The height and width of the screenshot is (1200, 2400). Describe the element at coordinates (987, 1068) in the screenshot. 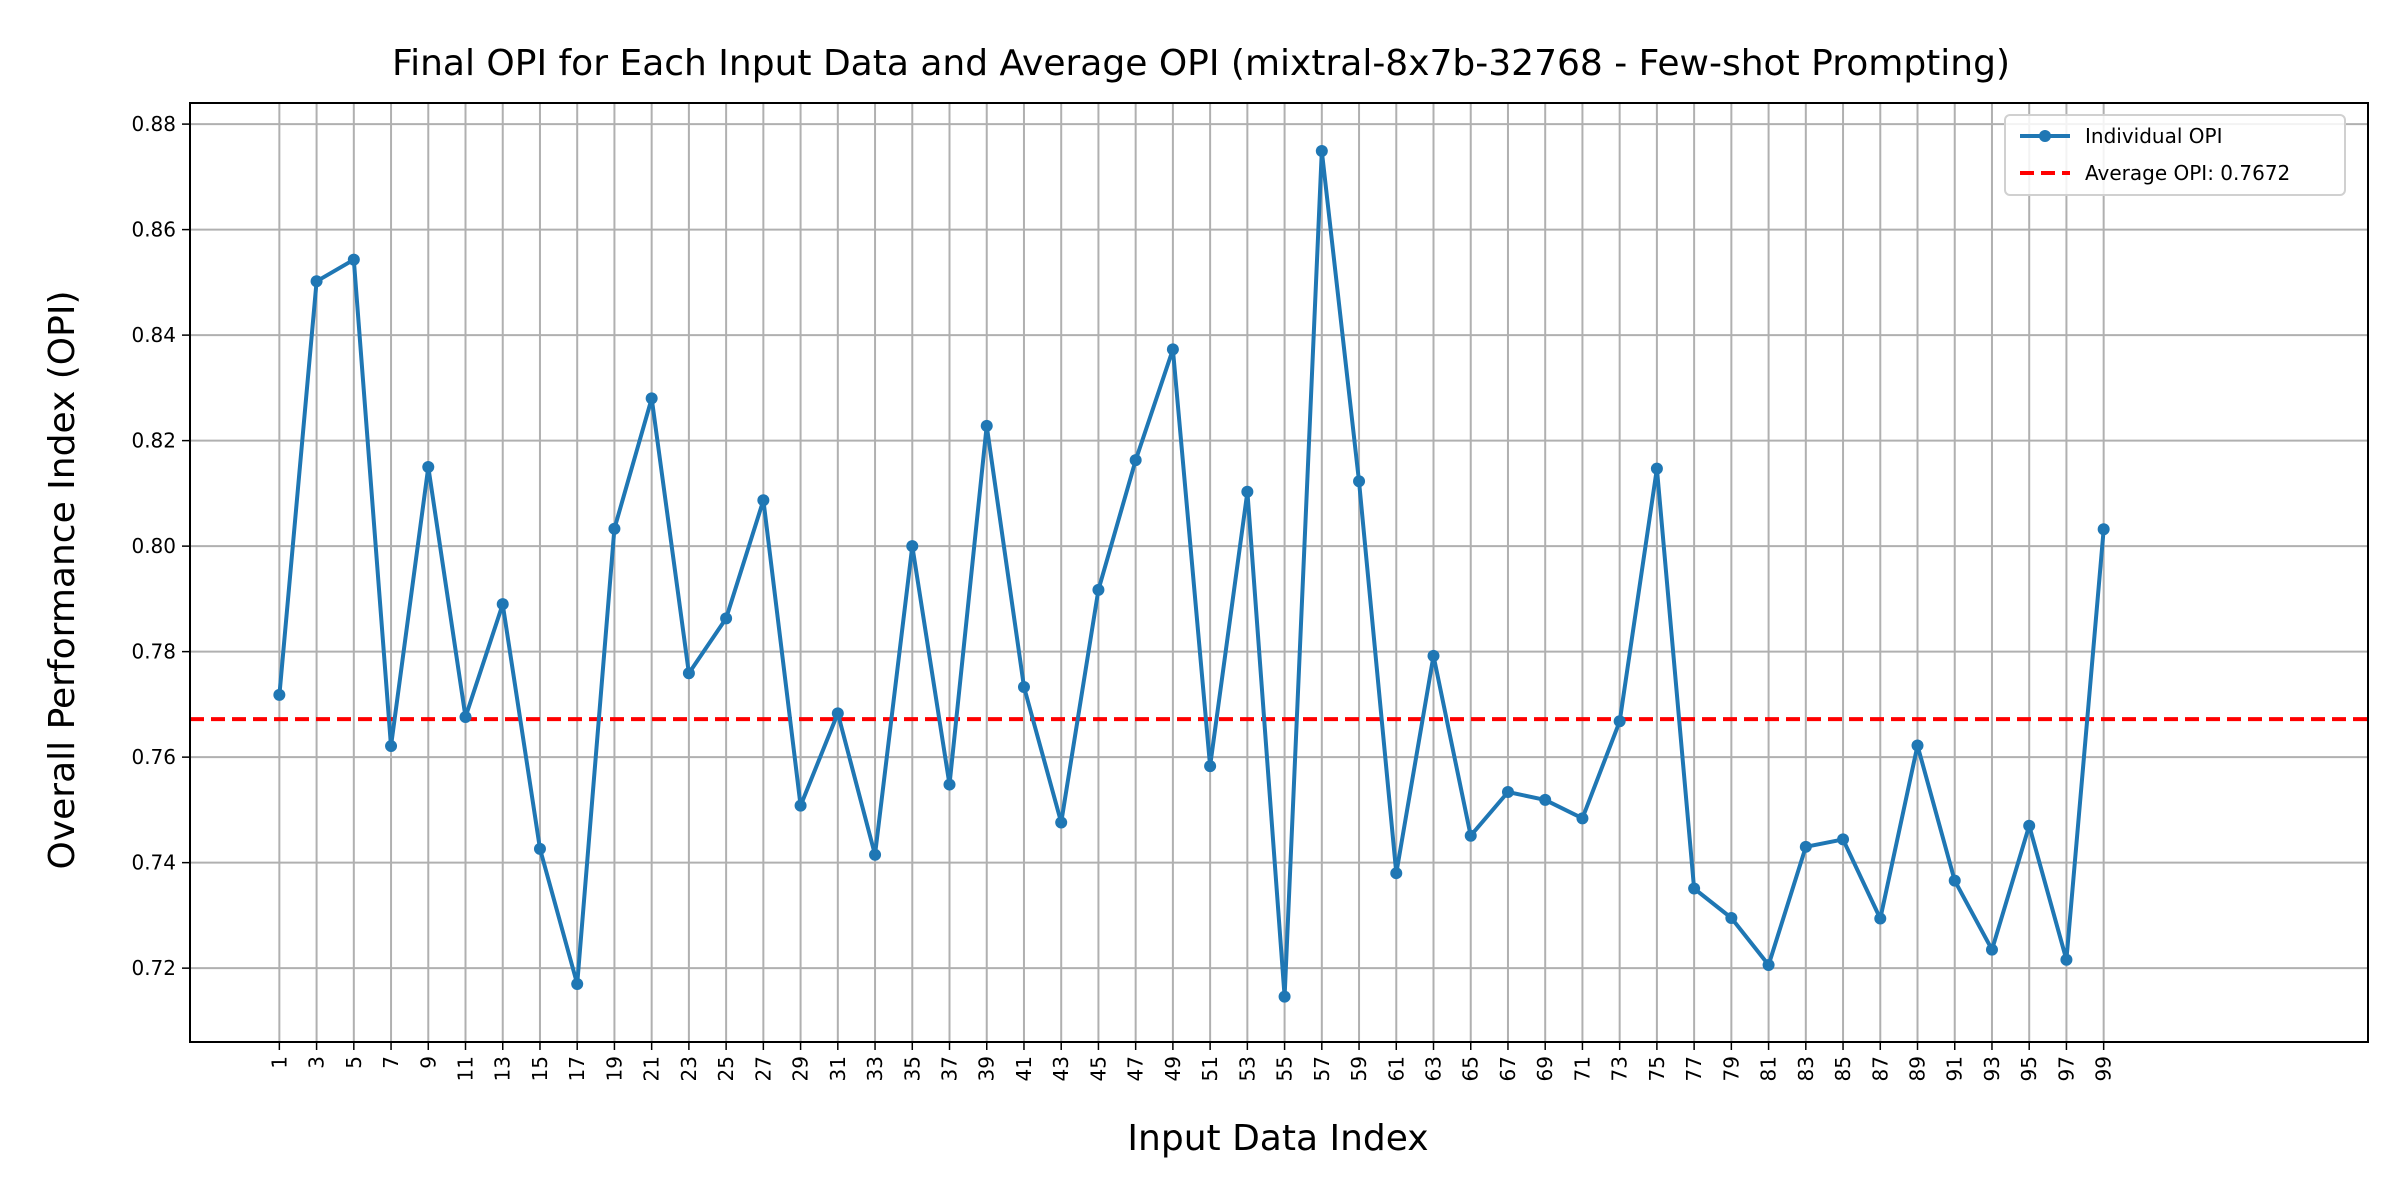

I see `x-tick-label: 39` at that location.